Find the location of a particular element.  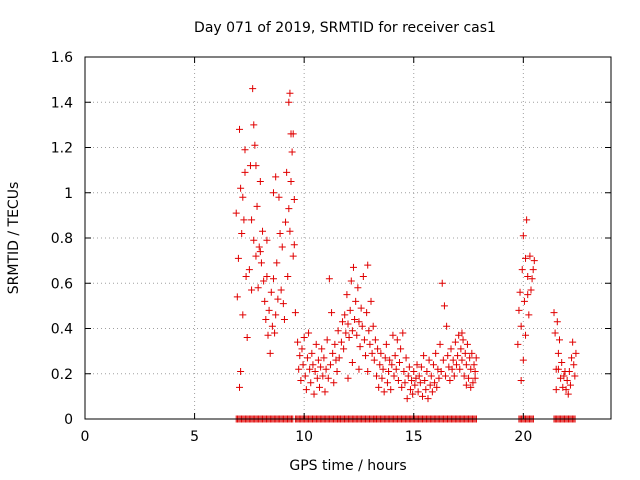

y-tick-label: 1 is located at coordinates (68, 194).